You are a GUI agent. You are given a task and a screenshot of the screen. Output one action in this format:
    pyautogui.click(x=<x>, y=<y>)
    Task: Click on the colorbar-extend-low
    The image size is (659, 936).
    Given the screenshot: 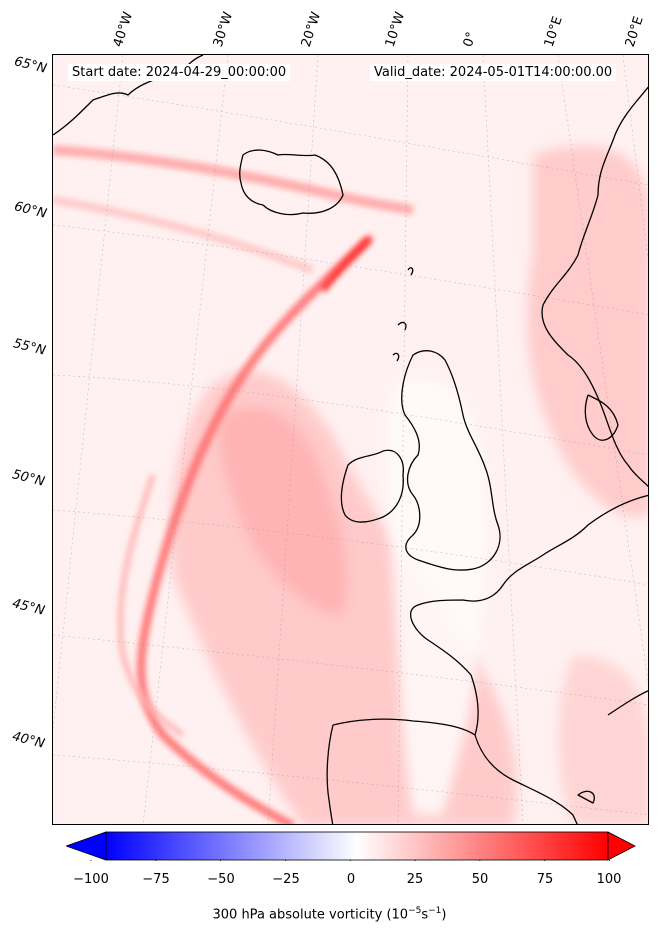 What is the action you would take?
    pyautogui.click(x=86, y=846)
    